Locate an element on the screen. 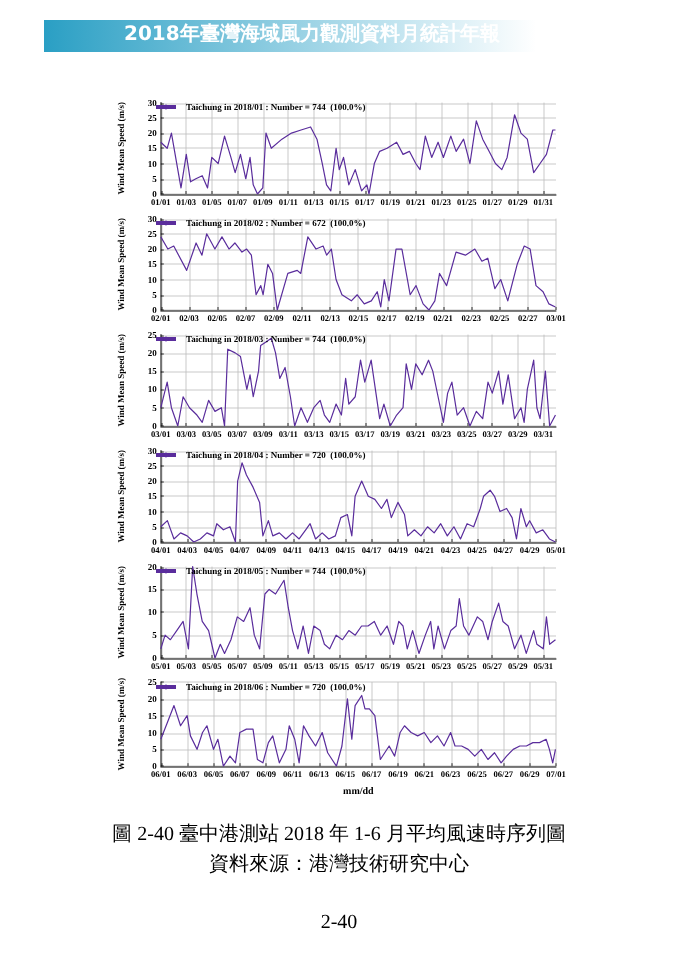 Image resolution: width=678 pixels, height=960 pixels. caption: 圖 2-40 臺中港測站 2018 年 1-6 月平均風速時序列圖 is located at coordinates (339, 835).